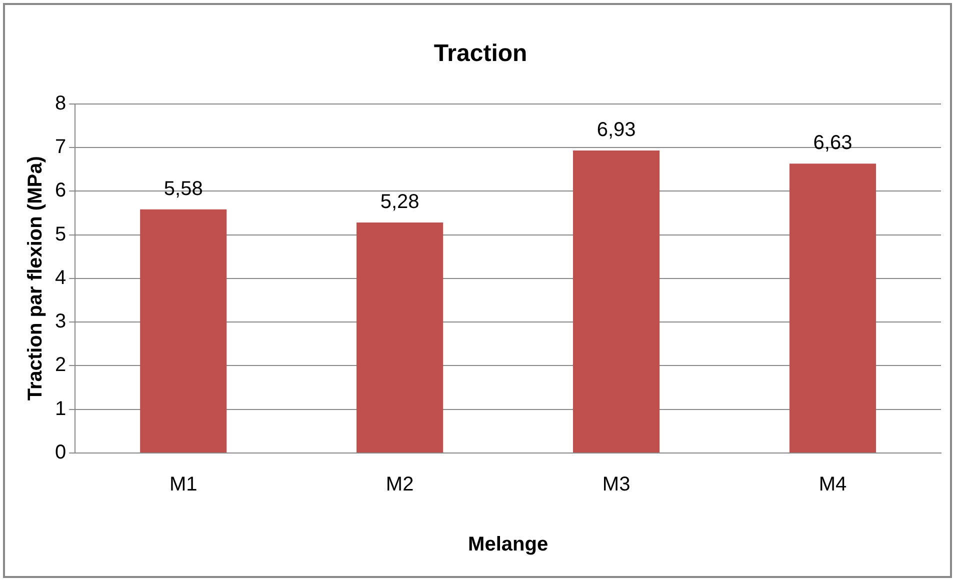  I want to click on y-axis-title: Traction par flexion (MPa), so click(35, 278).